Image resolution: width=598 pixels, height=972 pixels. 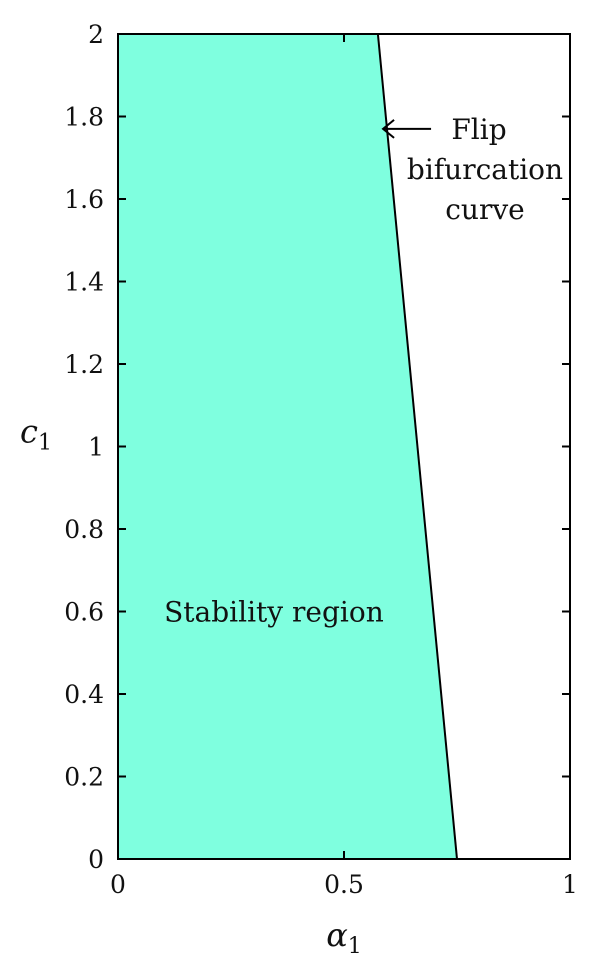 I want to click on stability-region-label: Stability region, so click(x=274, y=612).